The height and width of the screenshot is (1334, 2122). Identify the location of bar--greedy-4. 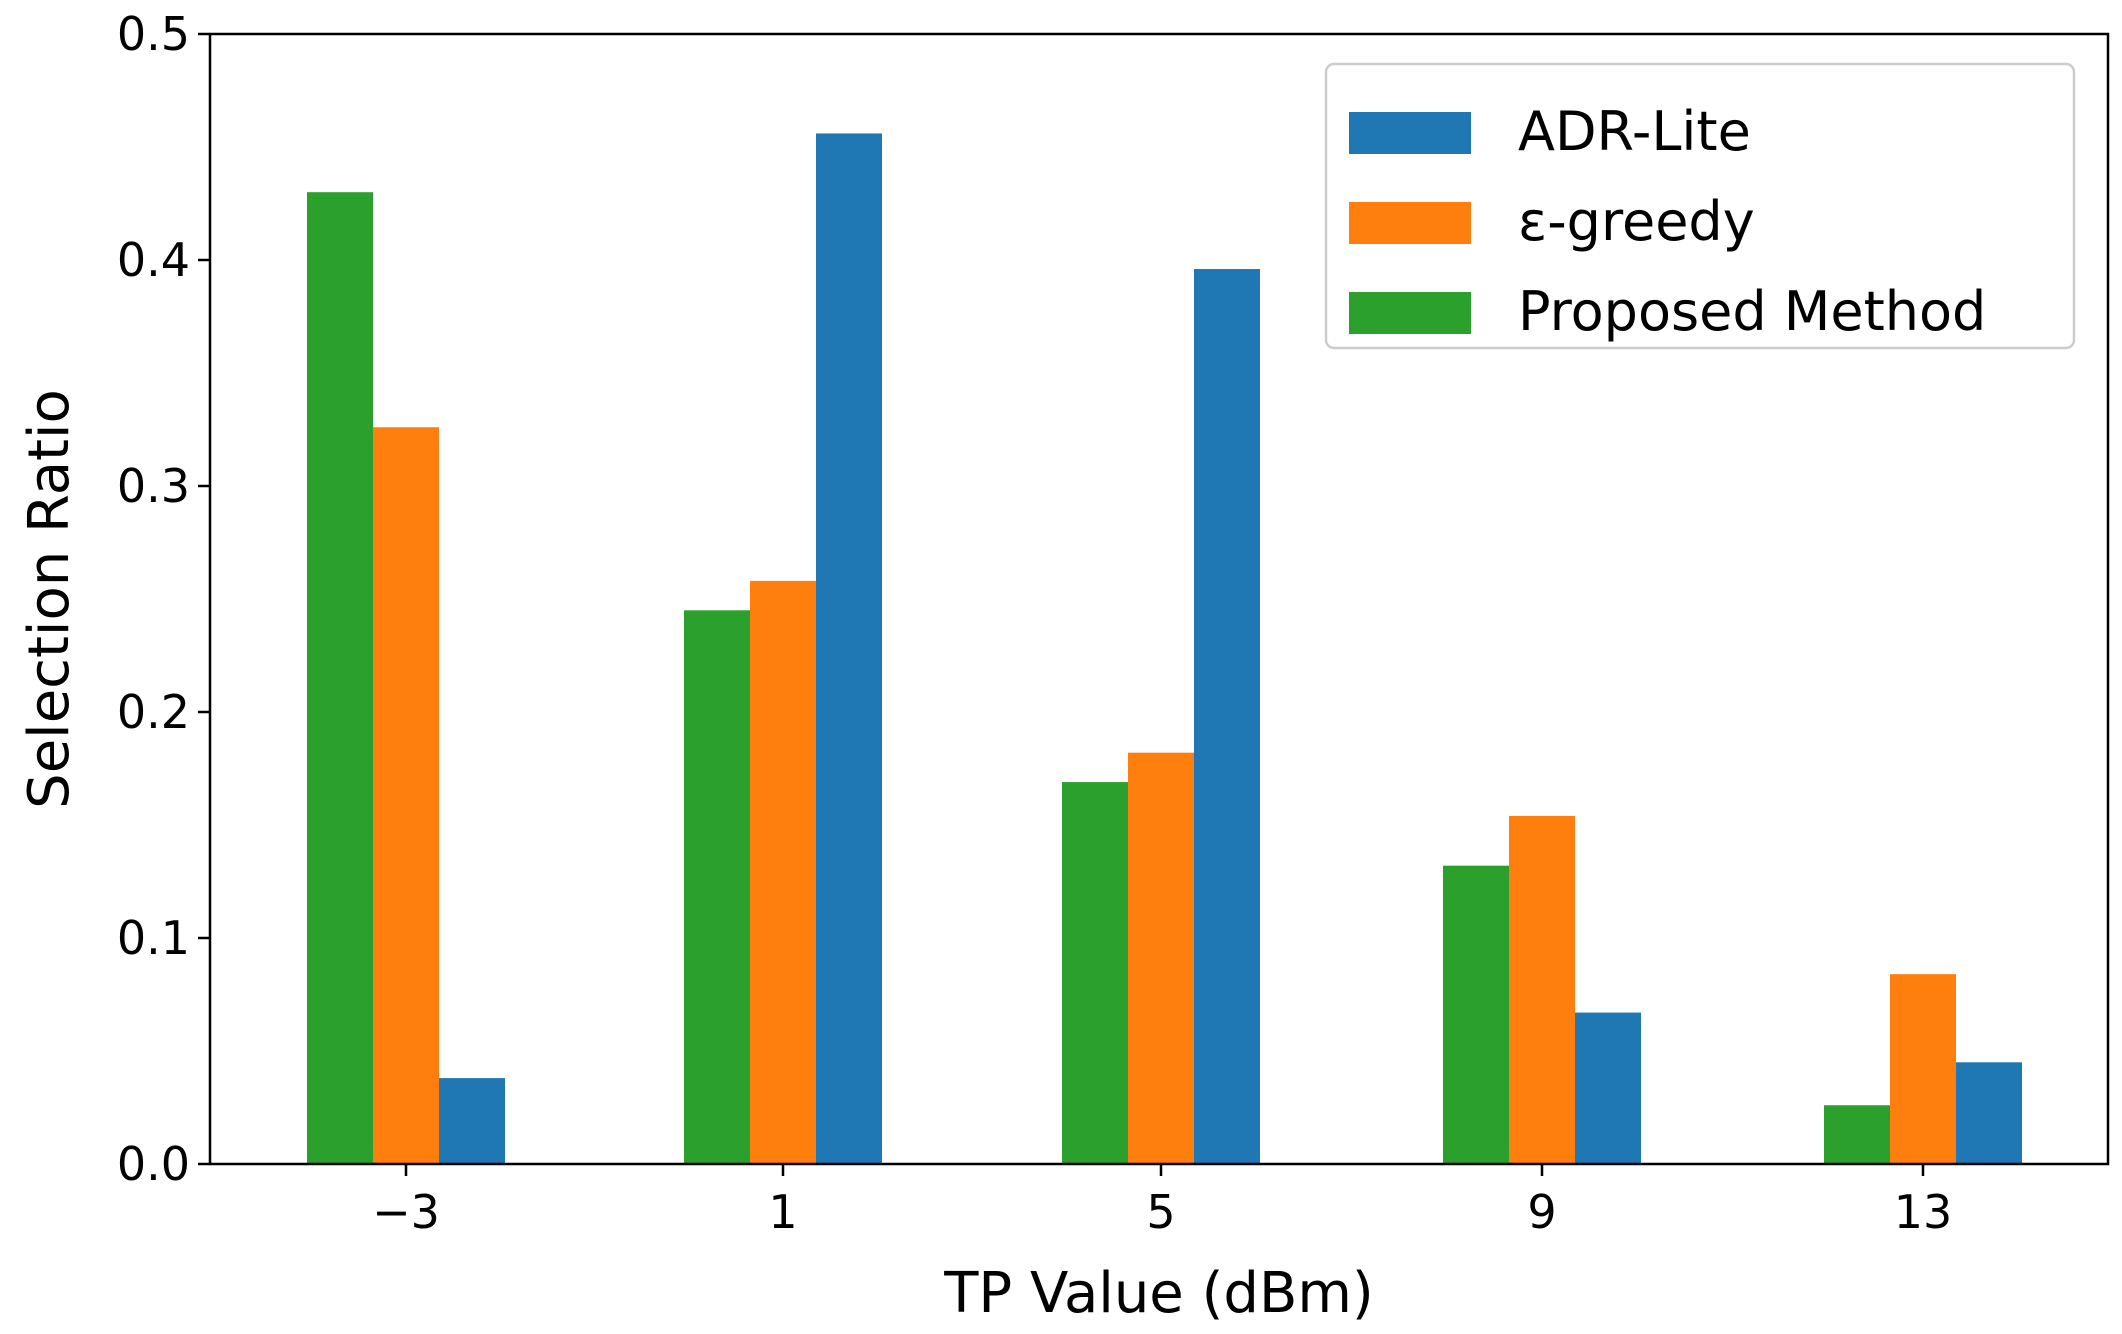
(1923, 1069).